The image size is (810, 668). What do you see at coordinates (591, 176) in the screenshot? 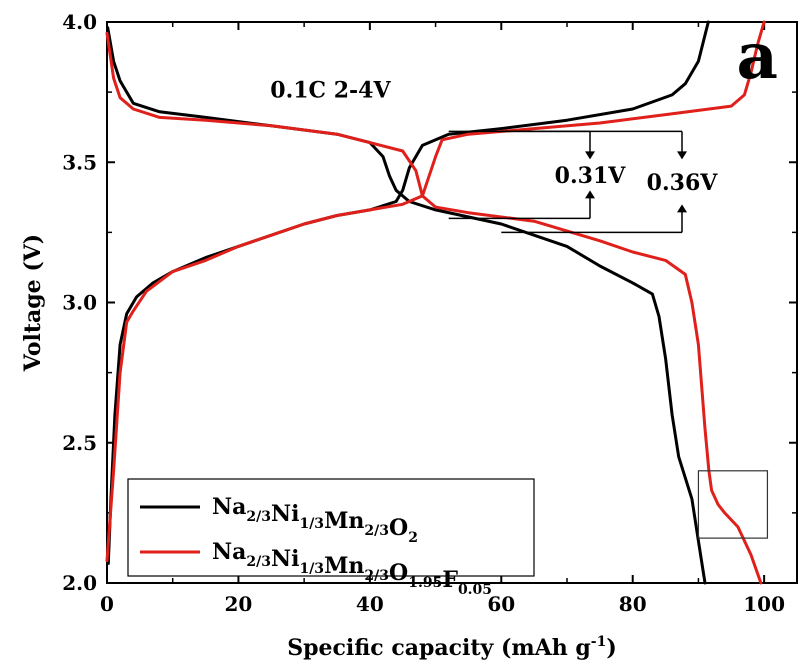
I see `voltage-gap-label: 0.31V` at bounding box center [591, 176].